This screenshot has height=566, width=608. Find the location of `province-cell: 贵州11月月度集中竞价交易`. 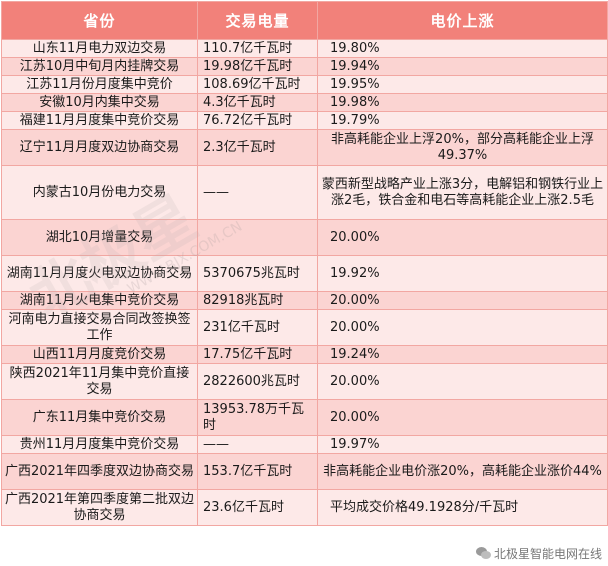

province-cell: 贵州11月月度集中竞价交易 is located at coordinates (99, 444).